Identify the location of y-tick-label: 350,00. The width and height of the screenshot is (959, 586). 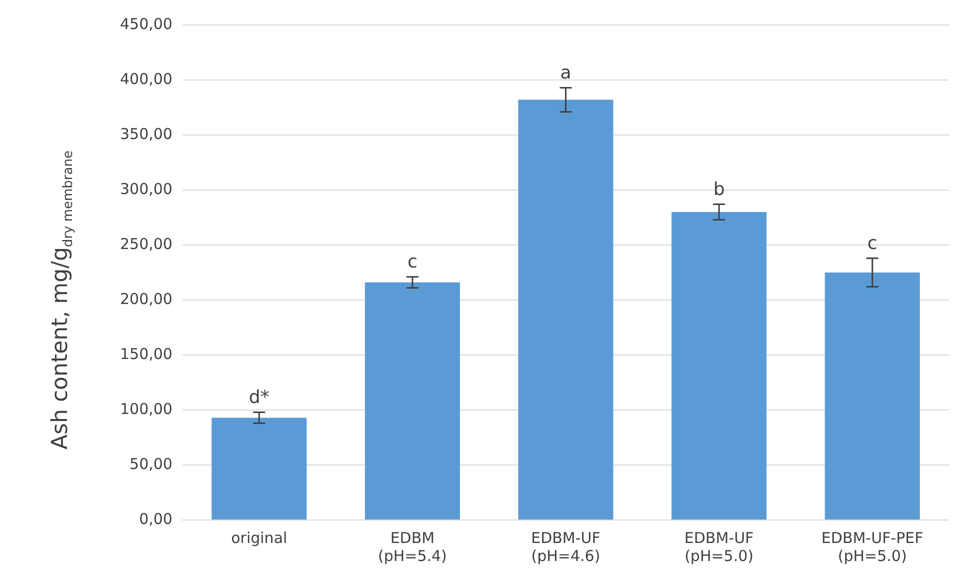
(146, 133).